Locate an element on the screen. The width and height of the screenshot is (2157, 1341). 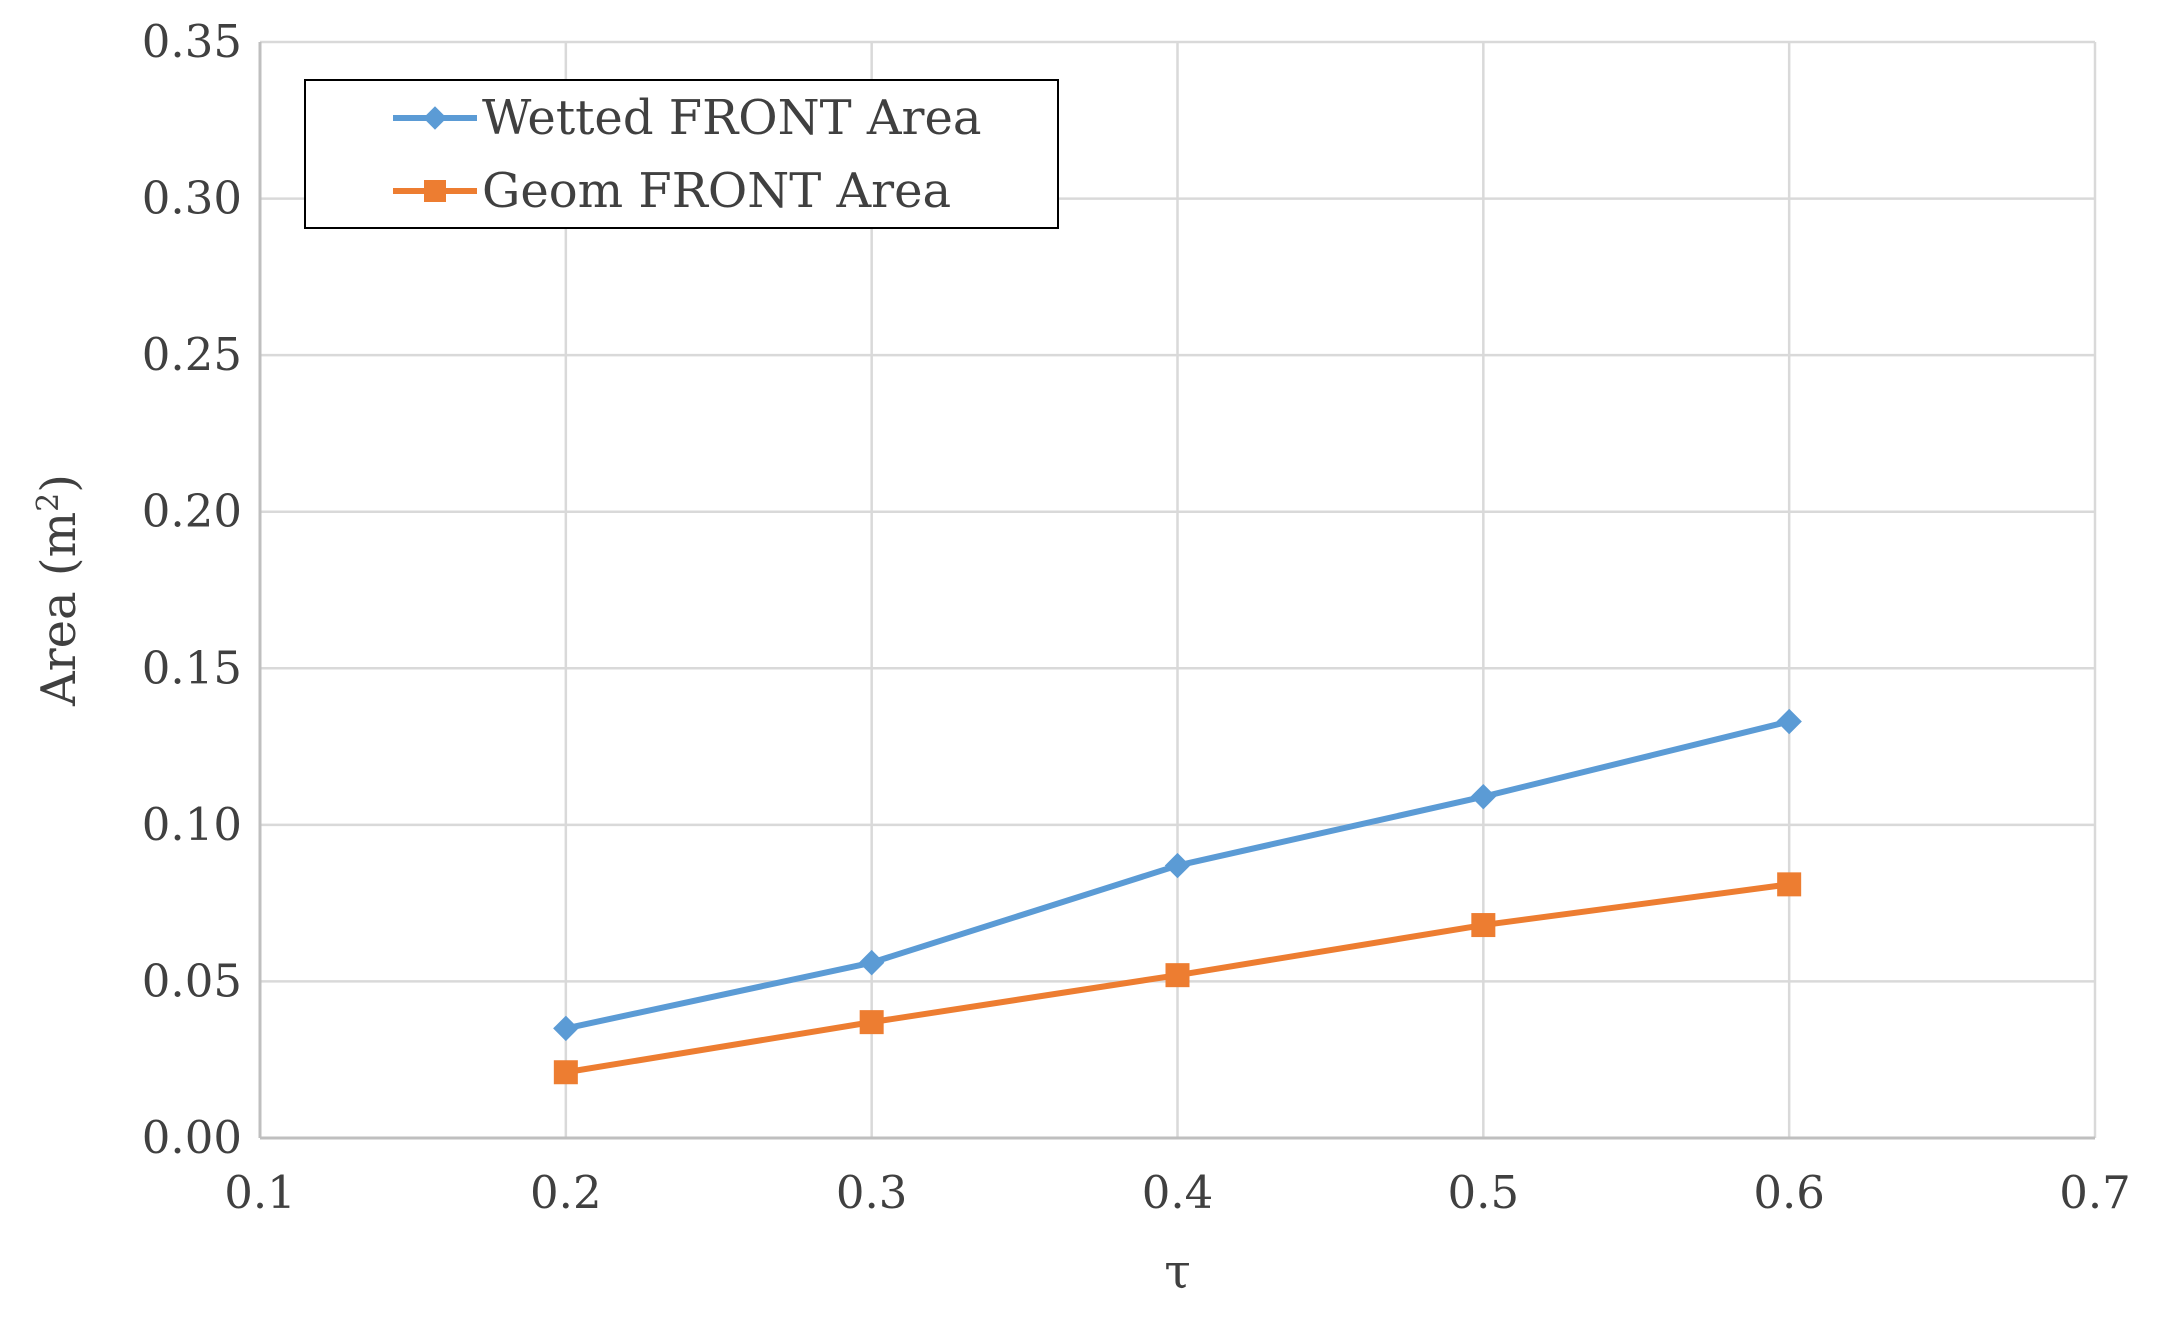
x-tick-label: 0.3 is located at coordinates (872, 1192).